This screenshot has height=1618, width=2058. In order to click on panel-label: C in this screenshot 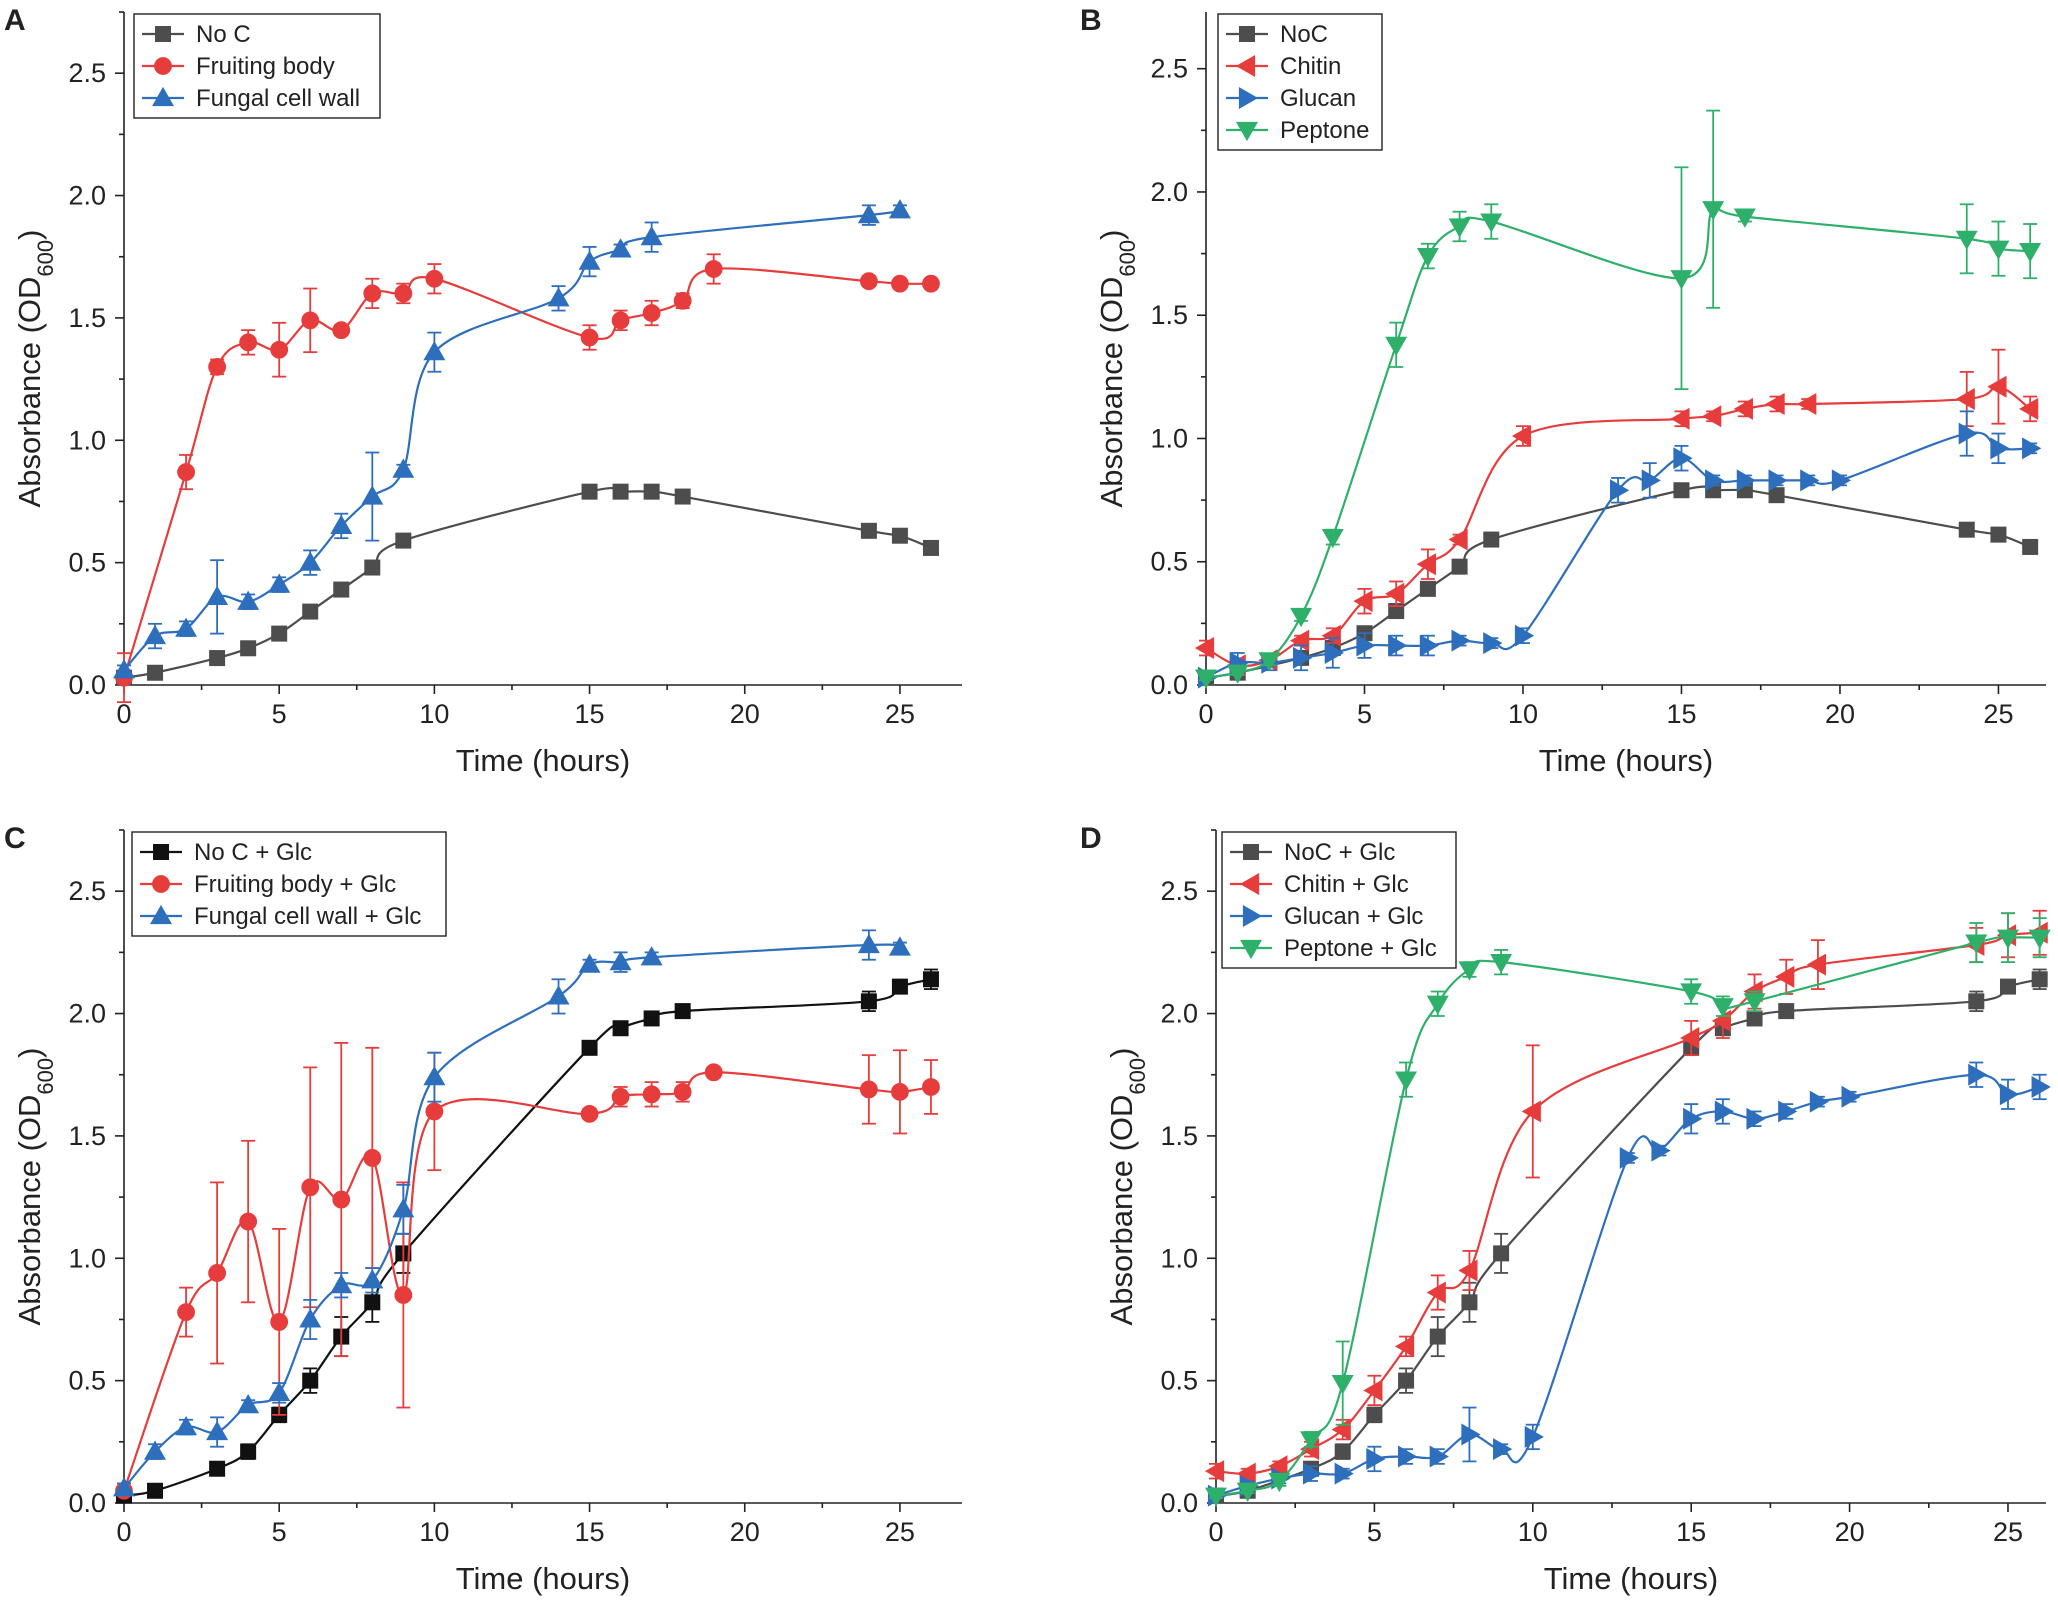, I will do `click(15, 838)`.